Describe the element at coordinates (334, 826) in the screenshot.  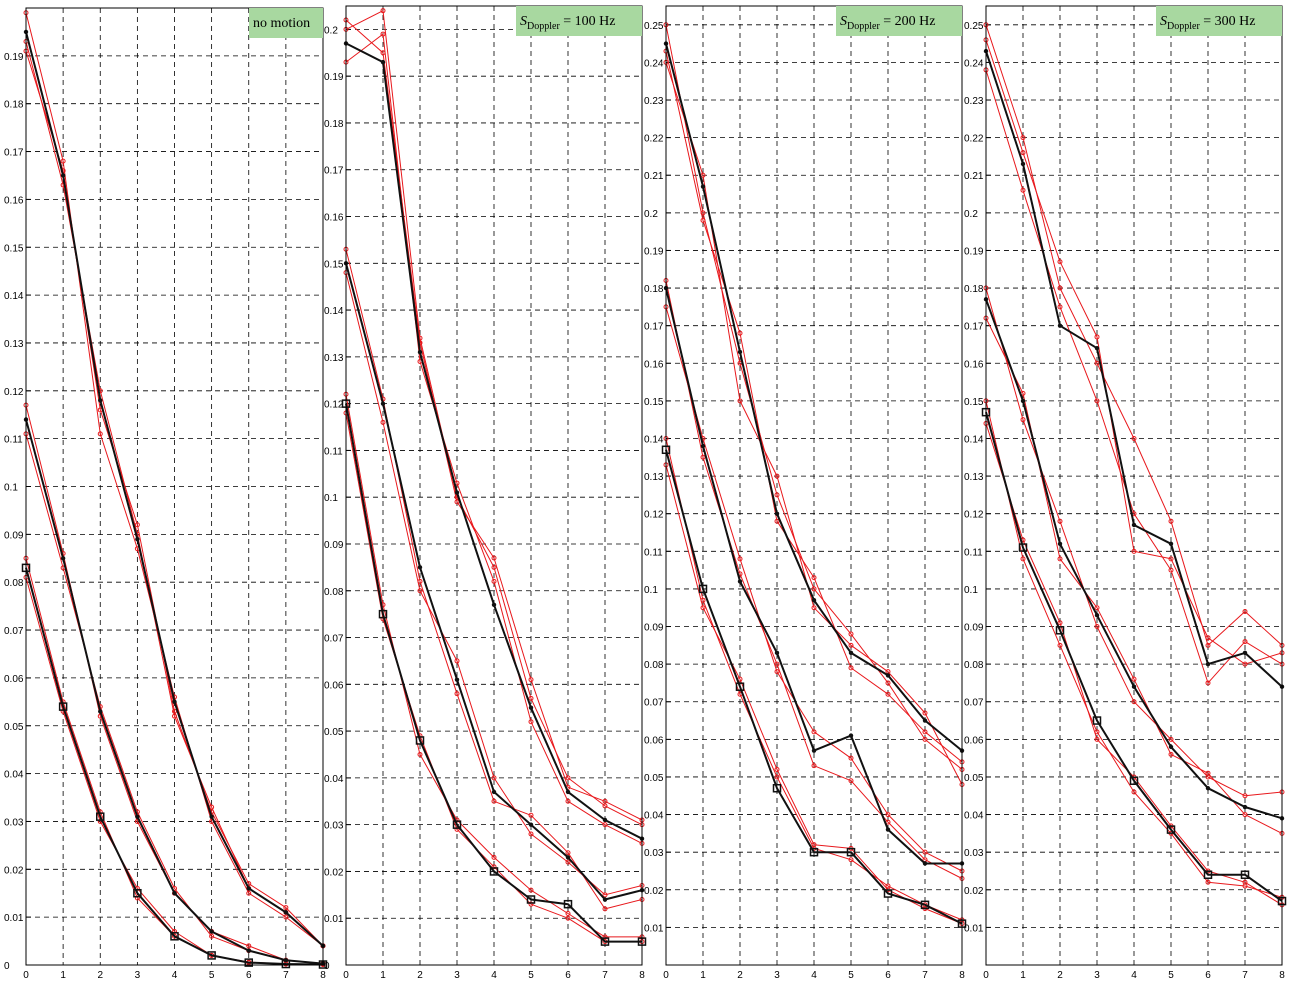
I see `y-tick-label: 0.03` at that location.